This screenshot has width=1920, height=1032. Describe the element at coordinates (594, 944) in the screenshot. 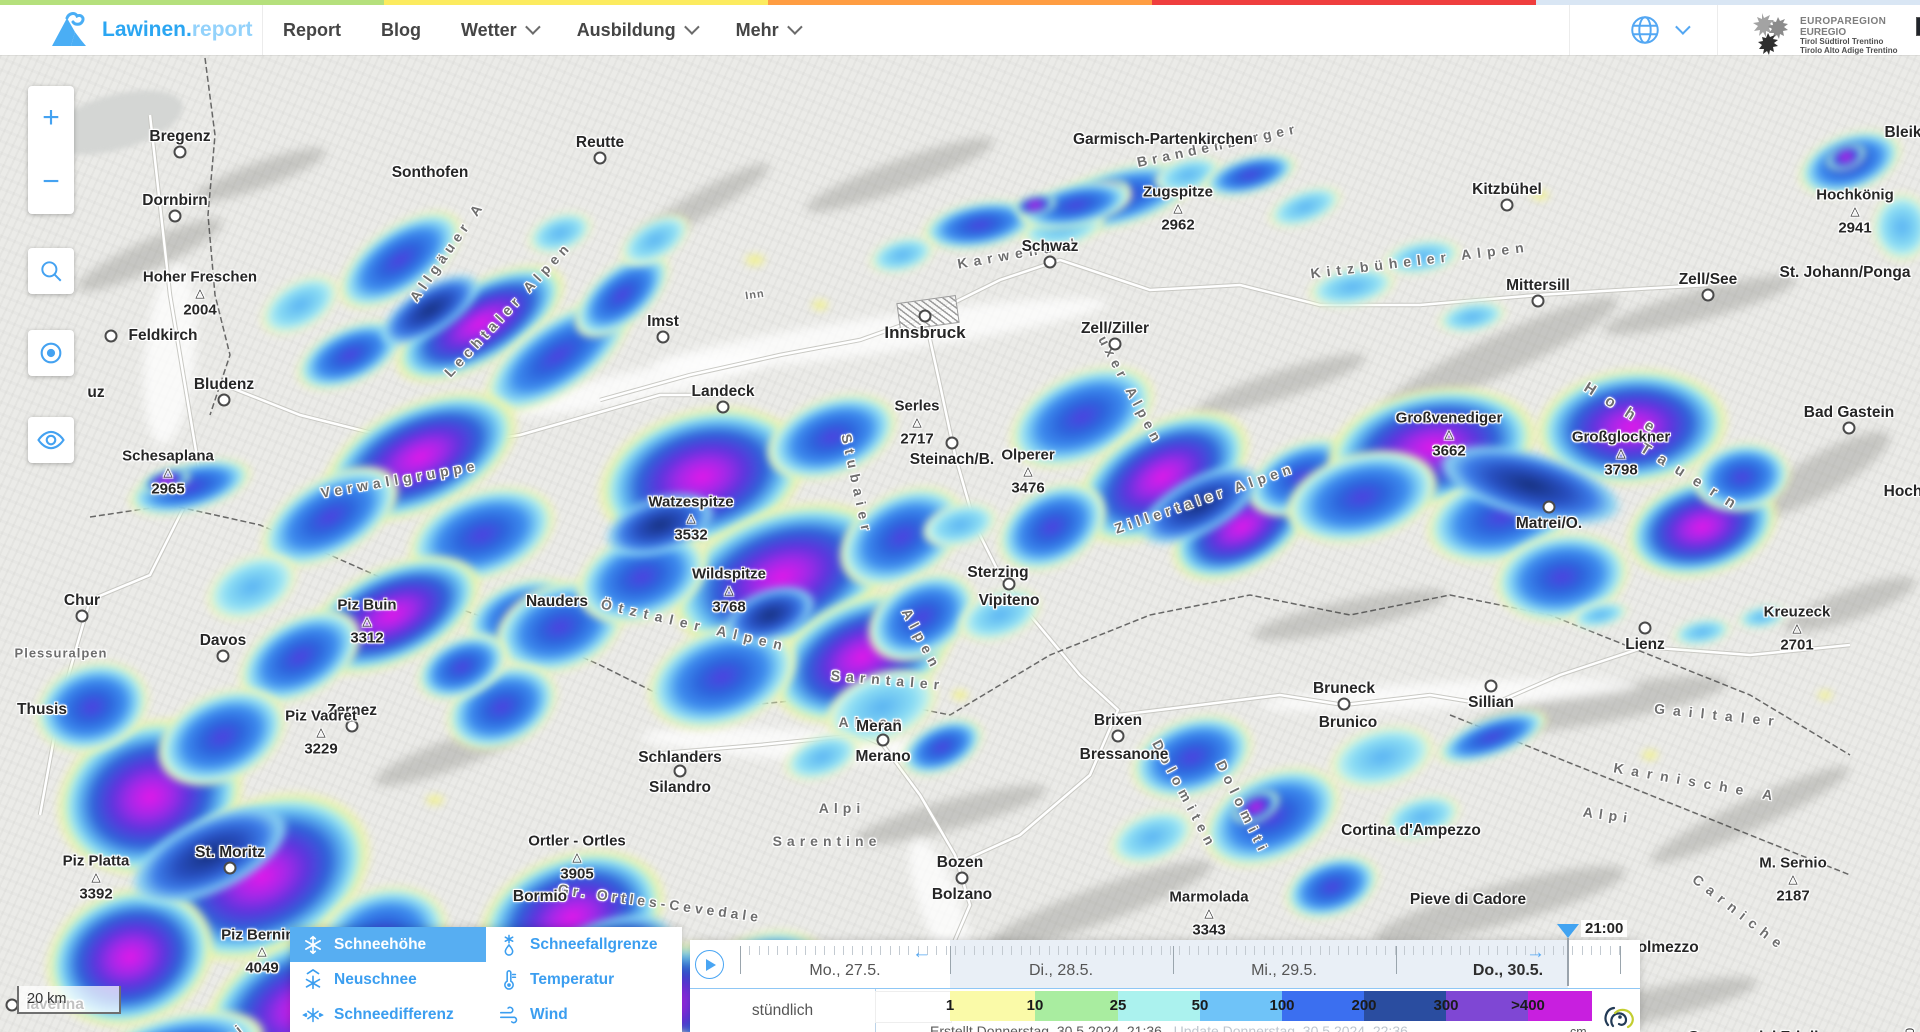

I see `layer-item-label: Schneefallgrenze` at that location.